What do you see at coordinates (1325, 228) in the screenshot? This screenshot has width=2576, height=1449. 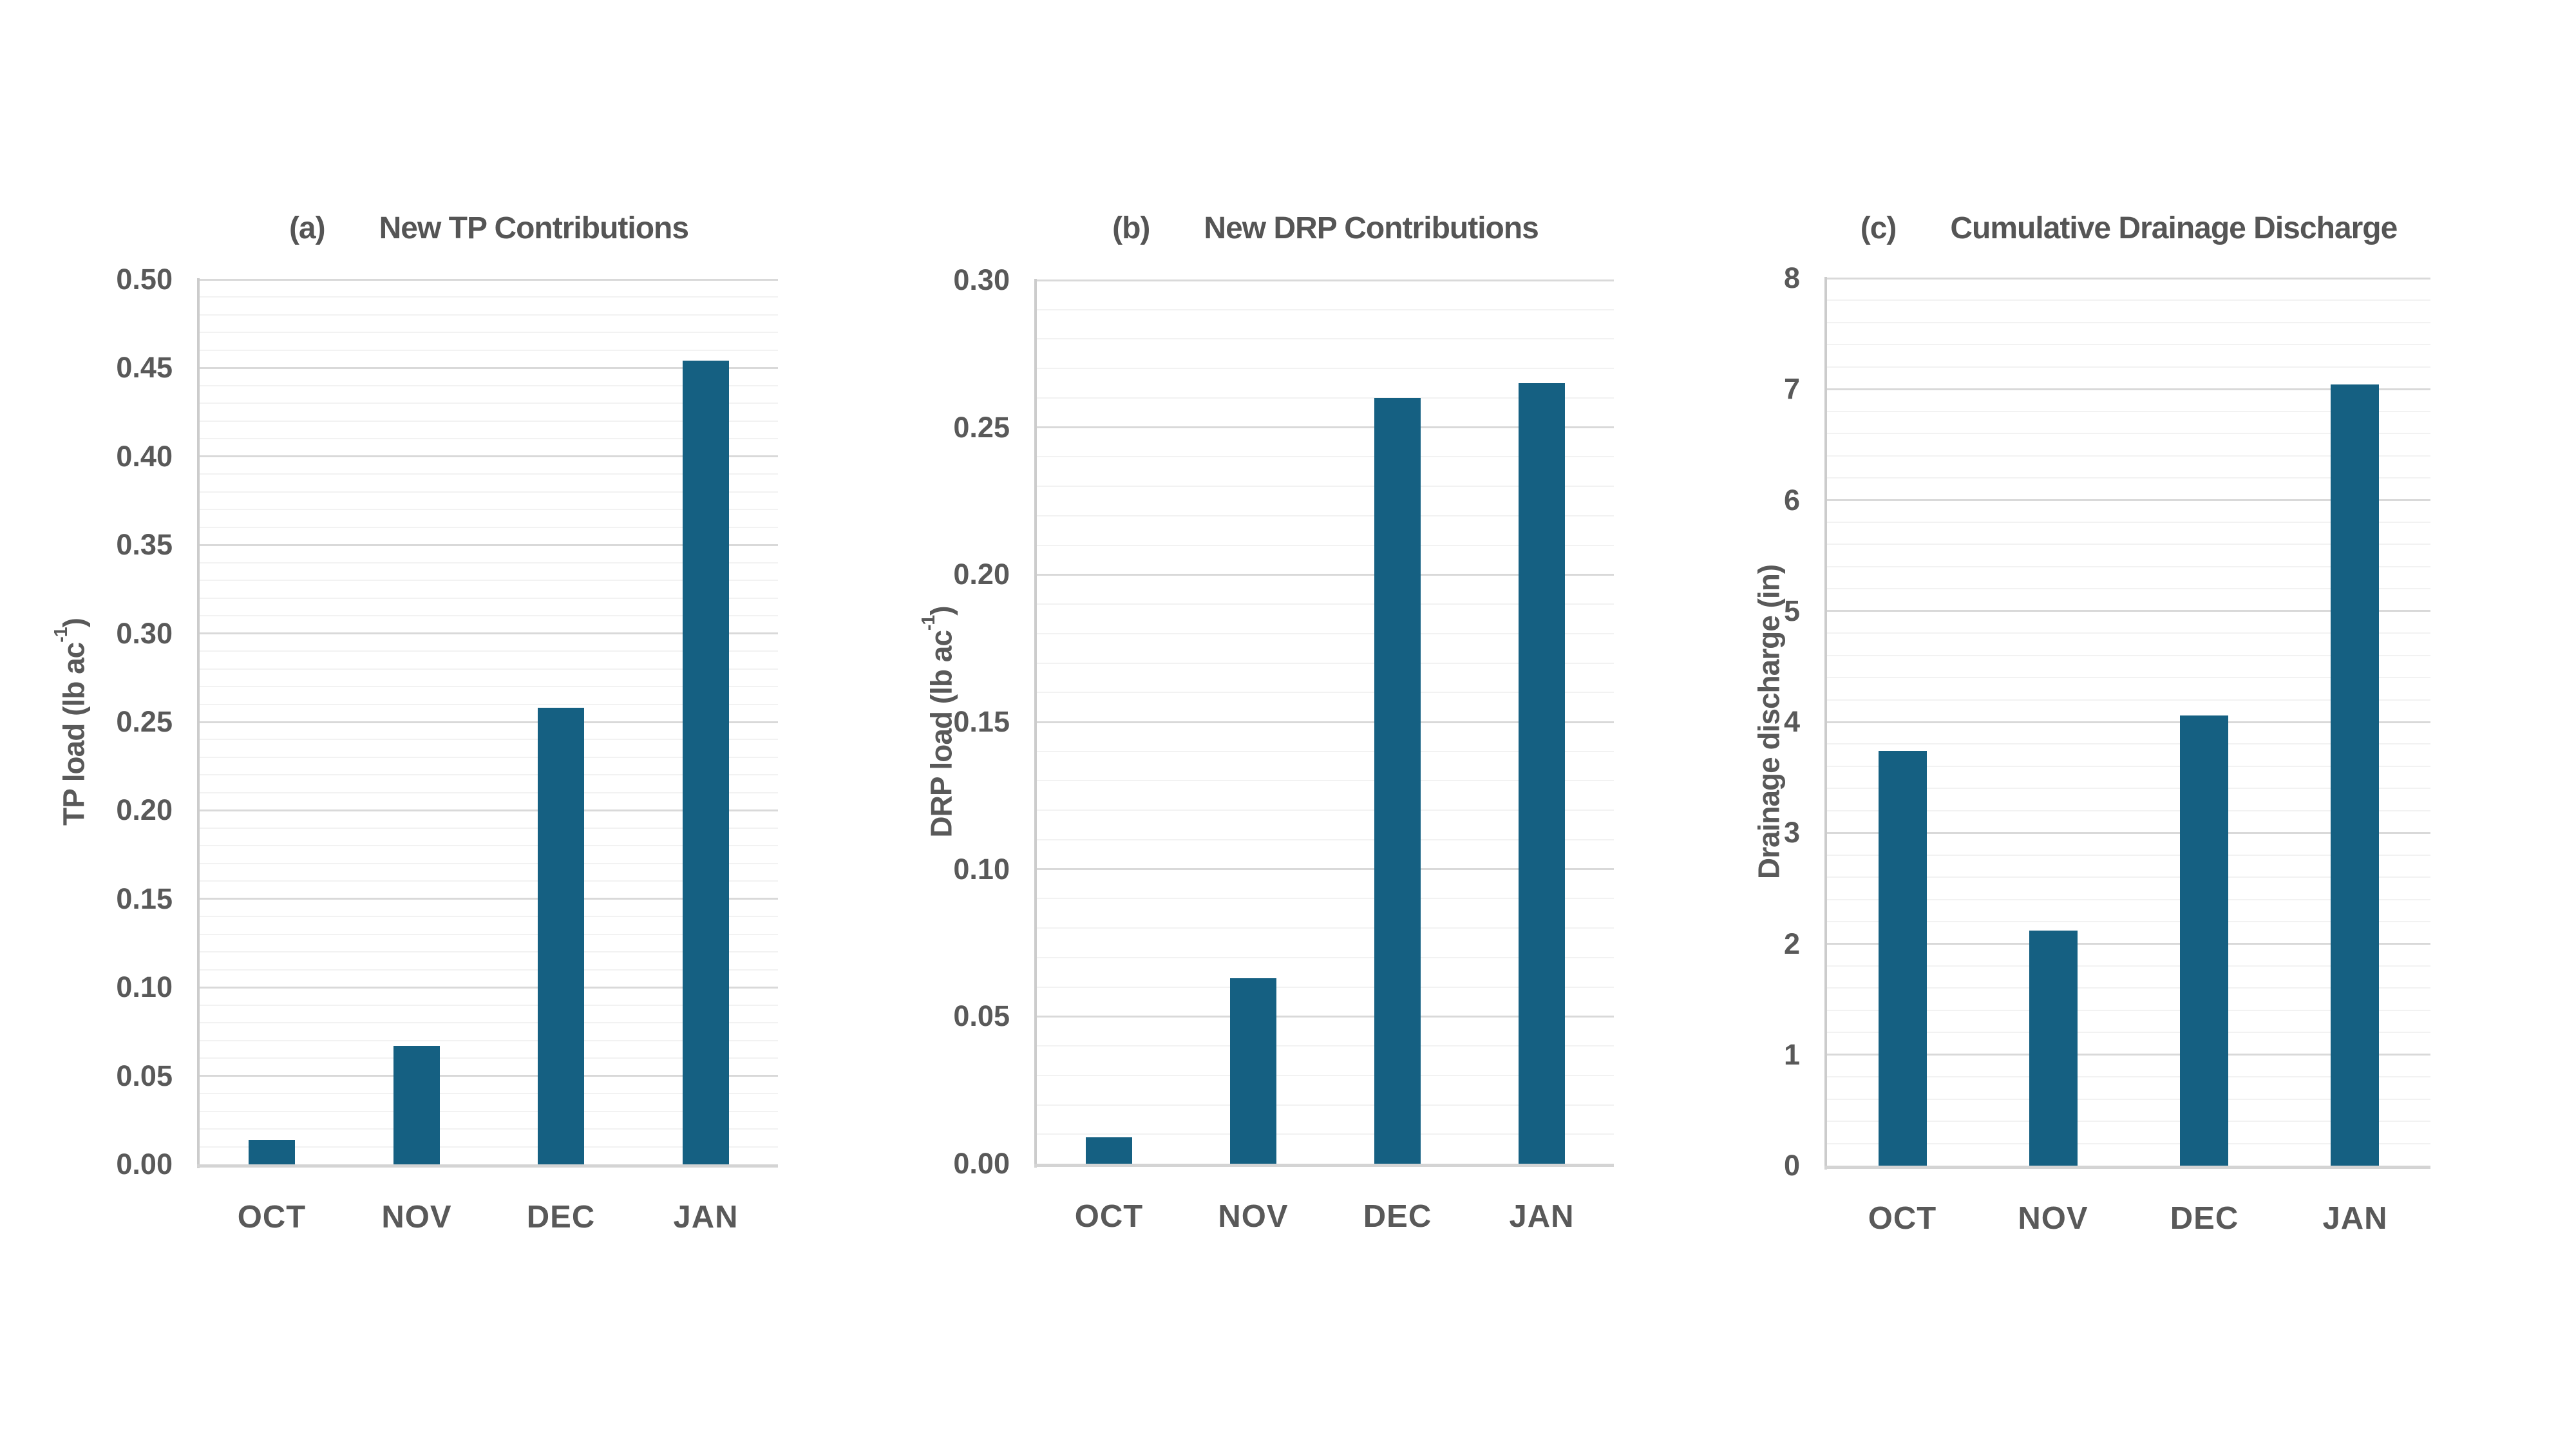 I see `chart-title-row-b: (b) New DRP Contributions` at bounding box center [1325, 228].